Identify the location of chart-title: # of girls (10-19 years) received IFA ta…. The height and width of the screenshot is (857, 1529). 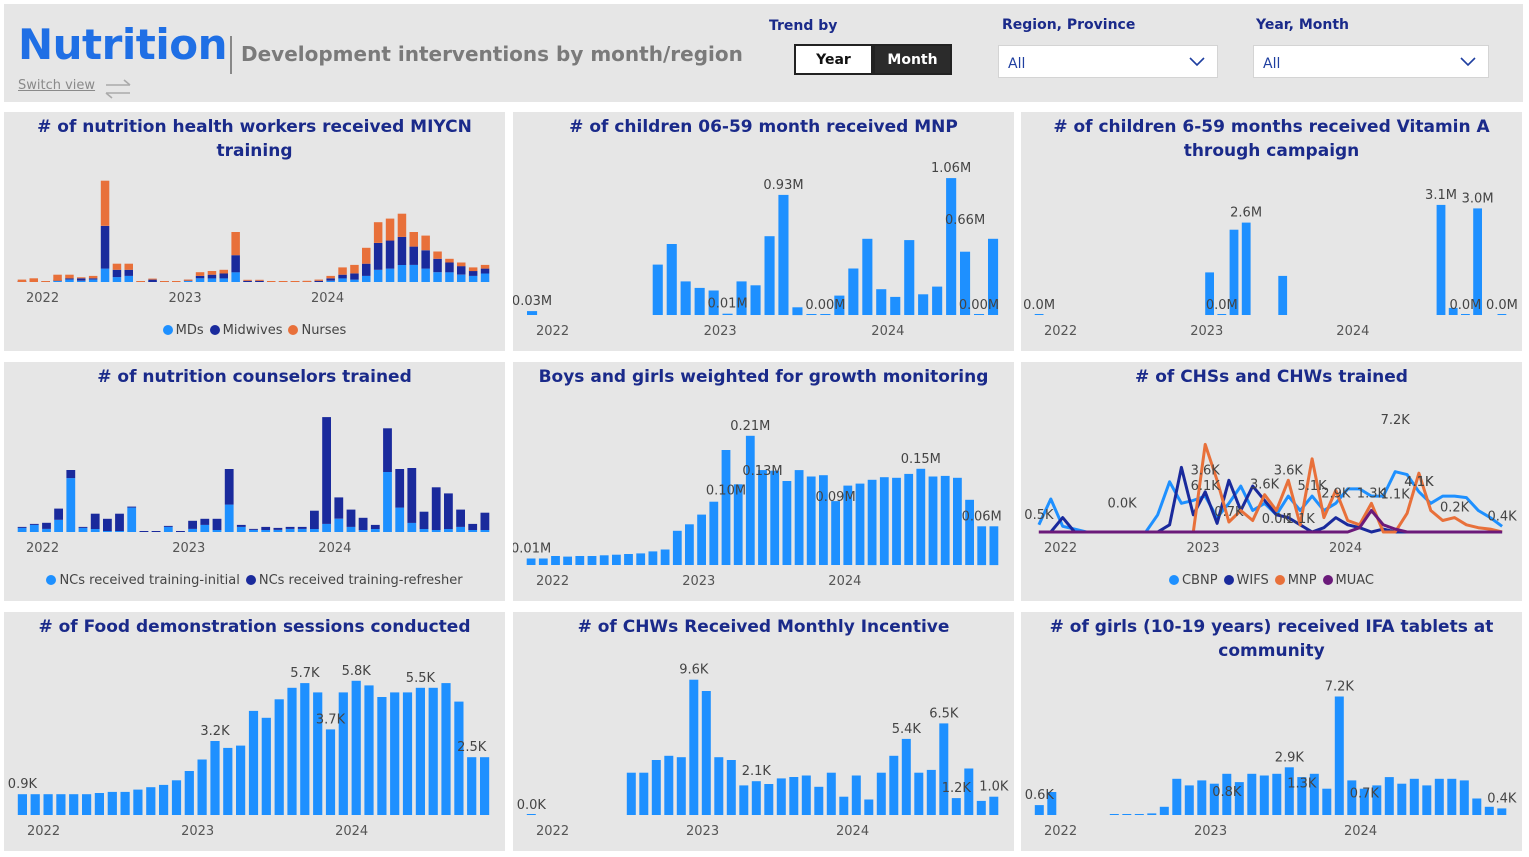
(1271, 639).